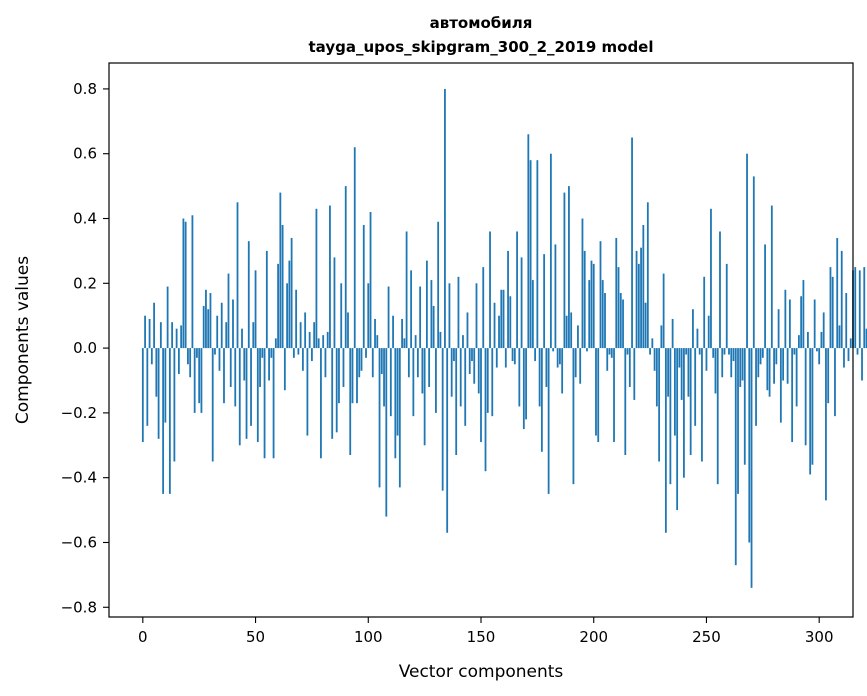  What do you see at coordinates (23, 340) in the screenshot?
I see `y-axis-label: Components values` at bounding box center [23, 340].